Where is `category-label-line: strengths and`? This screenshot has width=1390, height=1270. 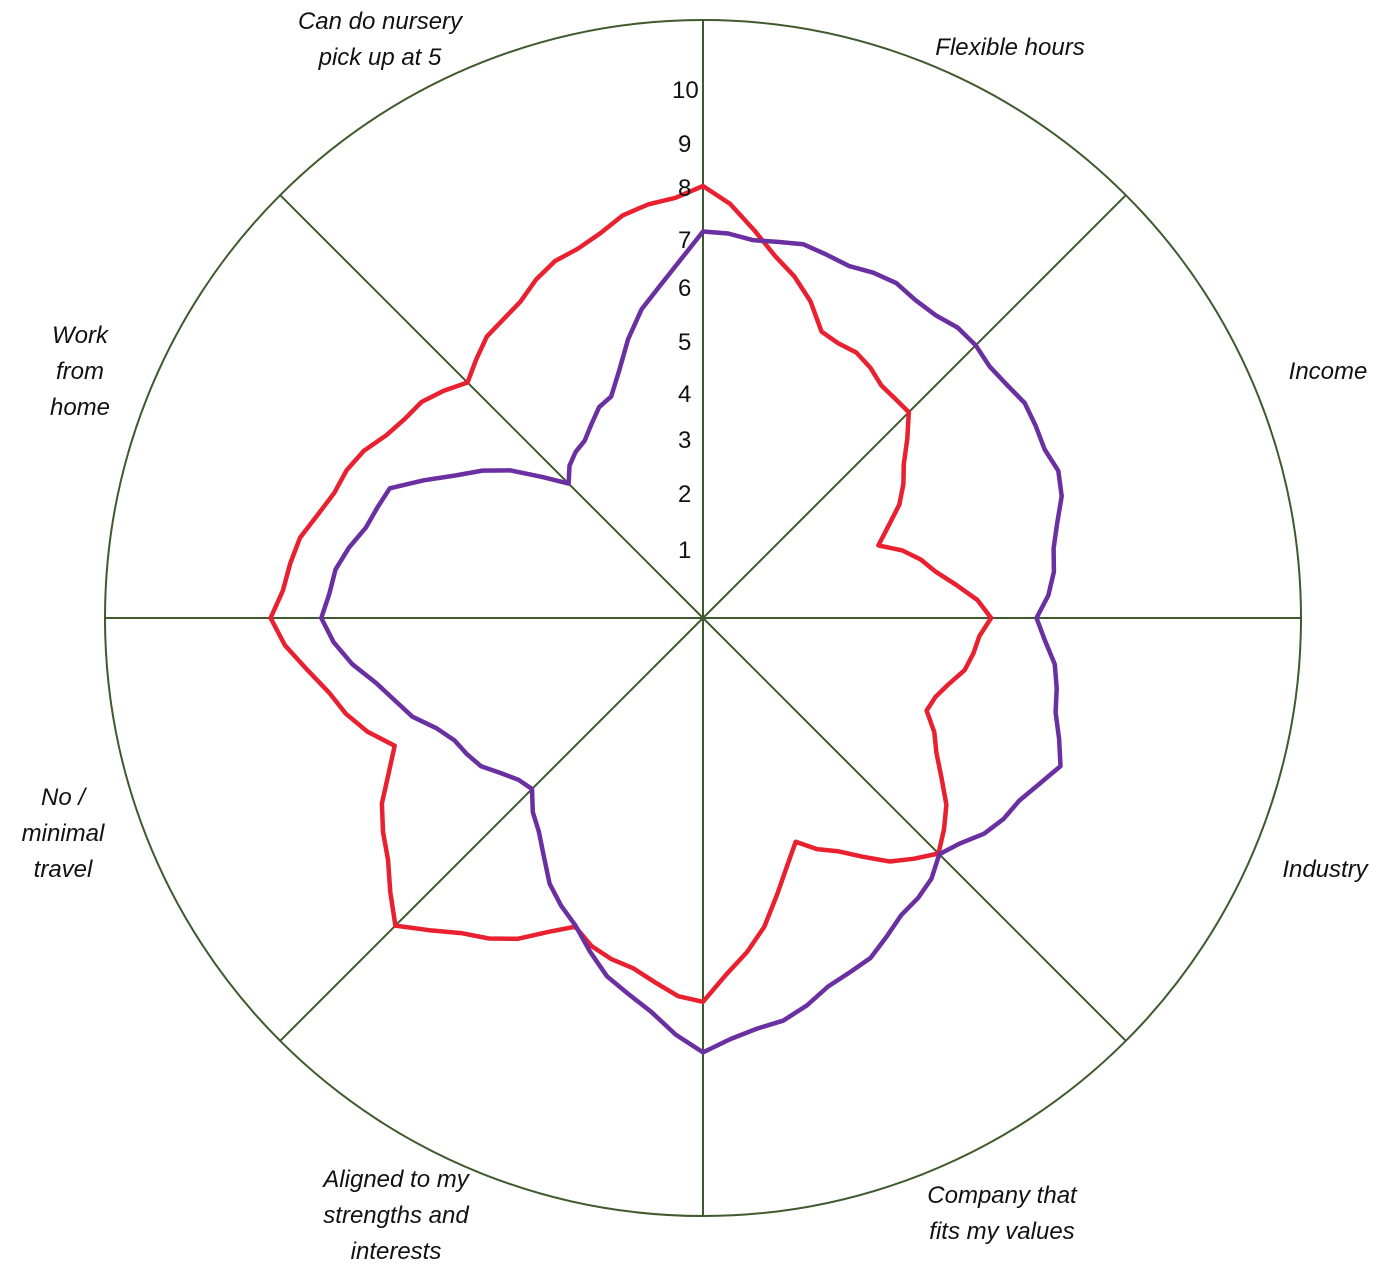
category-label-line: strengths and is located at coordinates (396, 1215).